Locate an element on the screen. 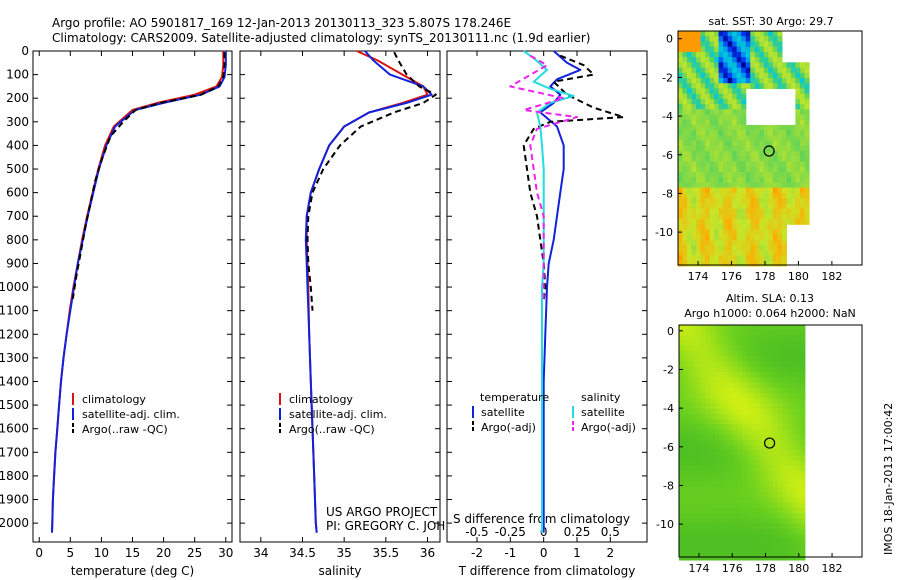 This screenshot has width=900, height=580. y-tick-label: 600 is located at coordinates (17, 193).